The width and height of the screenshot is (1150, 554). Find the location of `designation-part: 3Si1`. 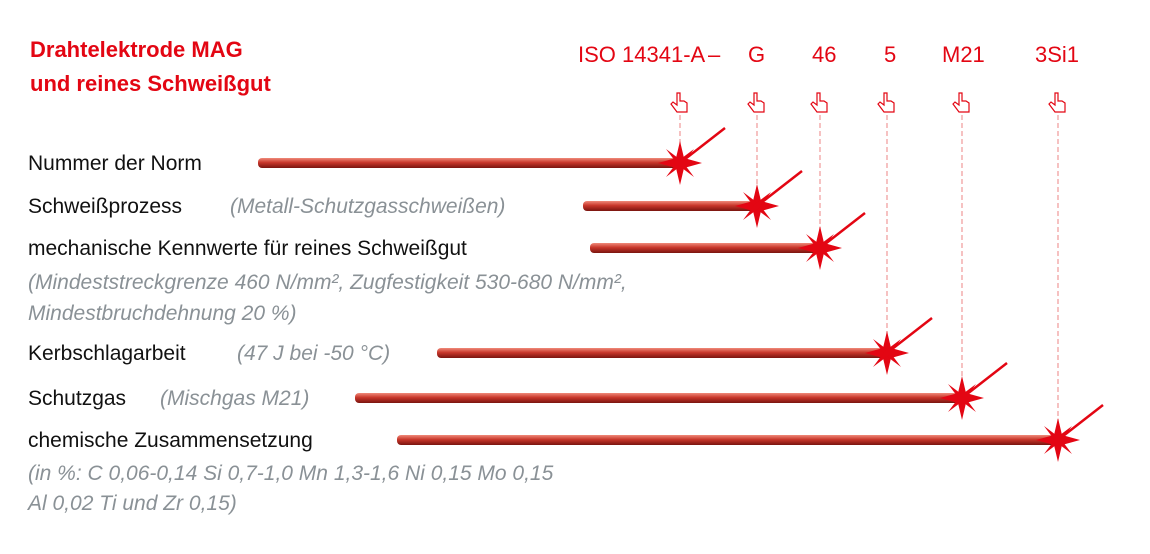

designation-part: 3Si1 is located at coordinates (1057, 54).